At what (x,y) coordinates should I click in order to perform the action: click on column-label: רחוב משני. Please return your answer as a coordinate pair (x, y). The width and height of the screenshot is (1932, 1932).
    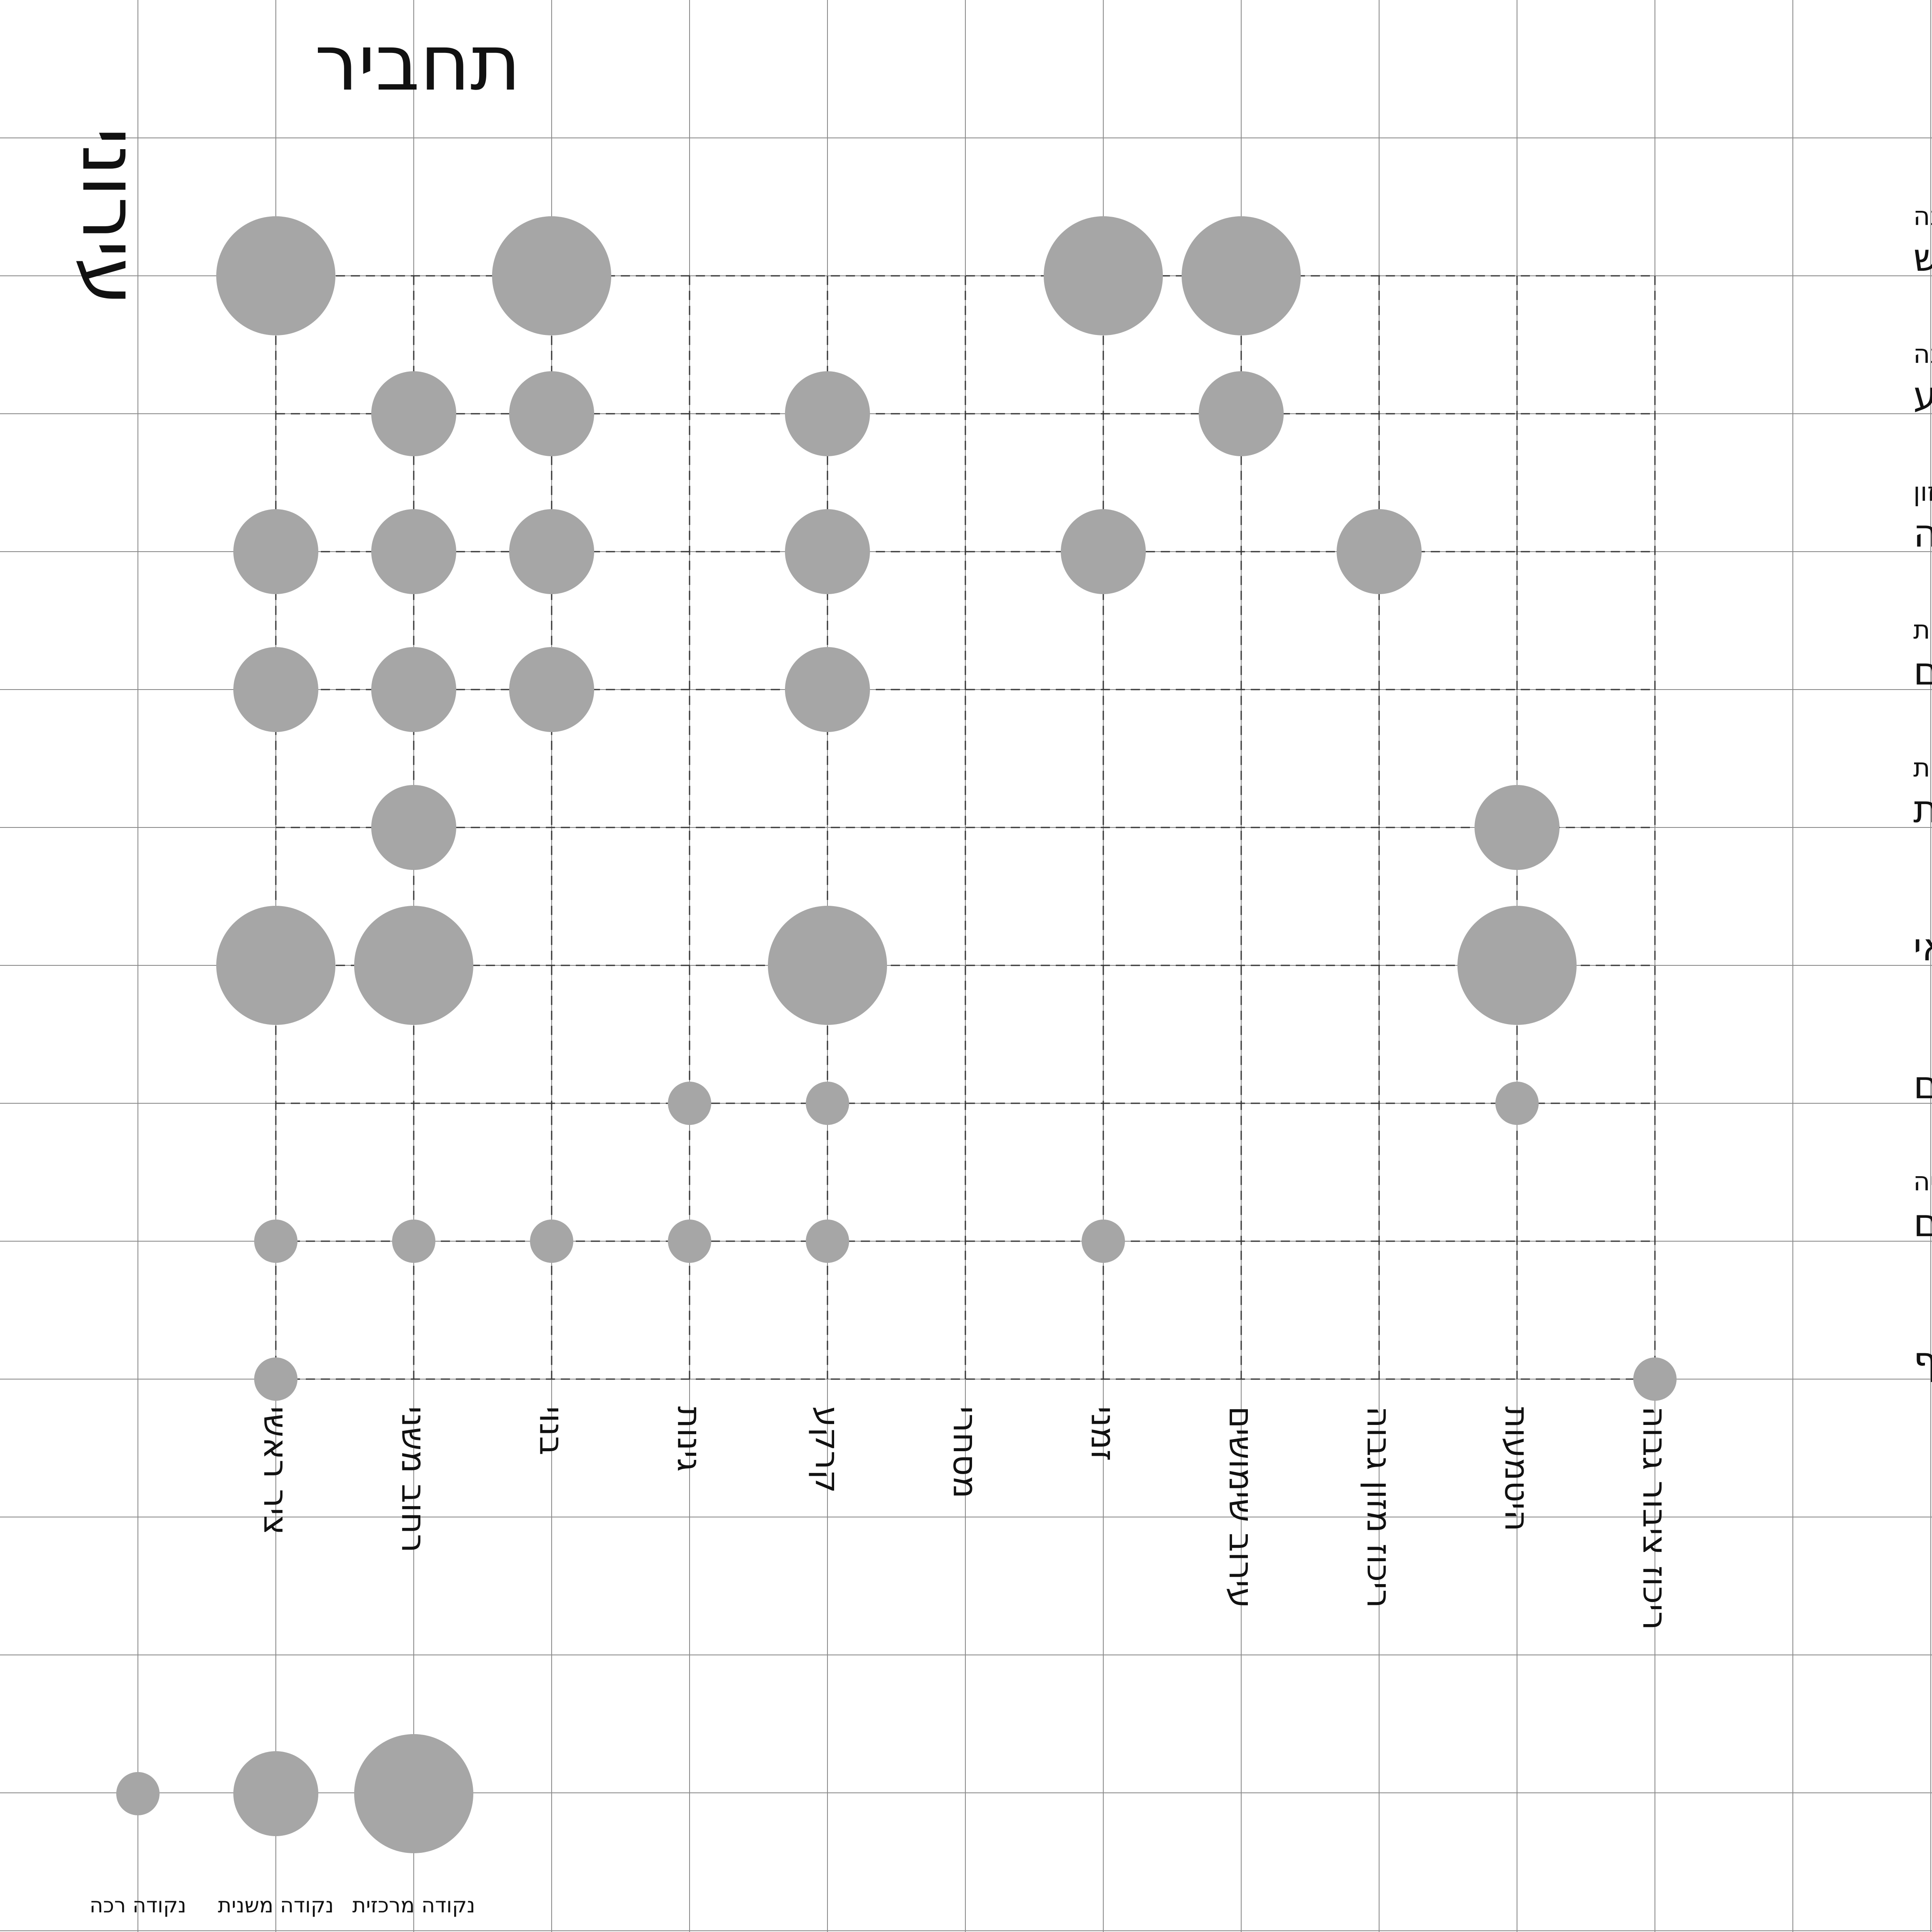
    Looking at the image, I should click on (413, 1479).